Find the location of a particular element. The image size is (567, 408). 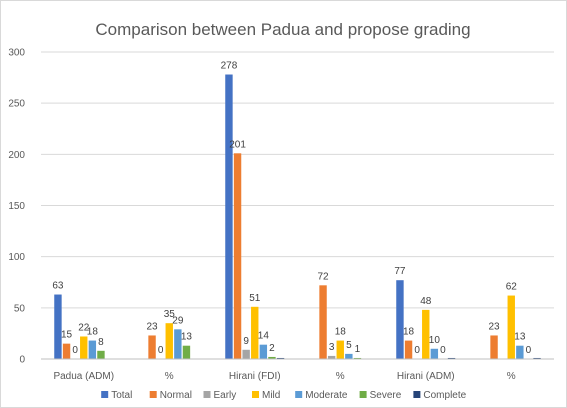

data-label: 14 is located at coordinates (264, 336).